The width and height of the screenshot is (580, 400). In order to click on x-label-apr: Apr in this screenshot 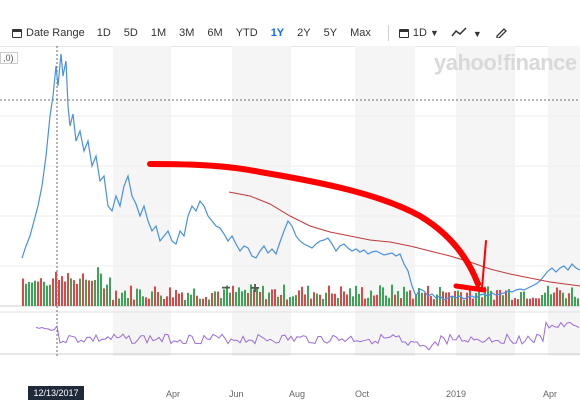, I will do `click(173, 394)`.